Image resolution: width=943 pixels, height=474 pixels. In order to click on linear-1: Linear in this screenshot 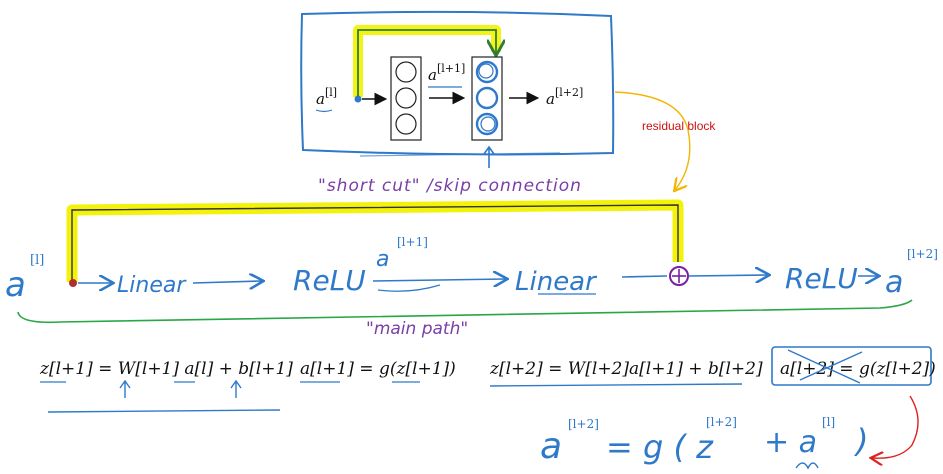, I will do `click(152, 285)`.